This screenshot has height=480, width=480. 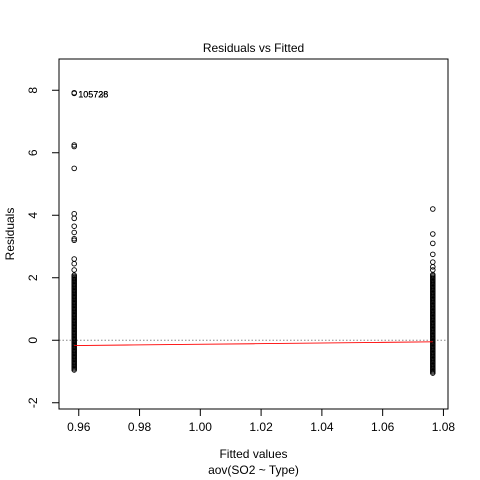 I want to click on y-tick-label: -2, so click(x=33, y=402).